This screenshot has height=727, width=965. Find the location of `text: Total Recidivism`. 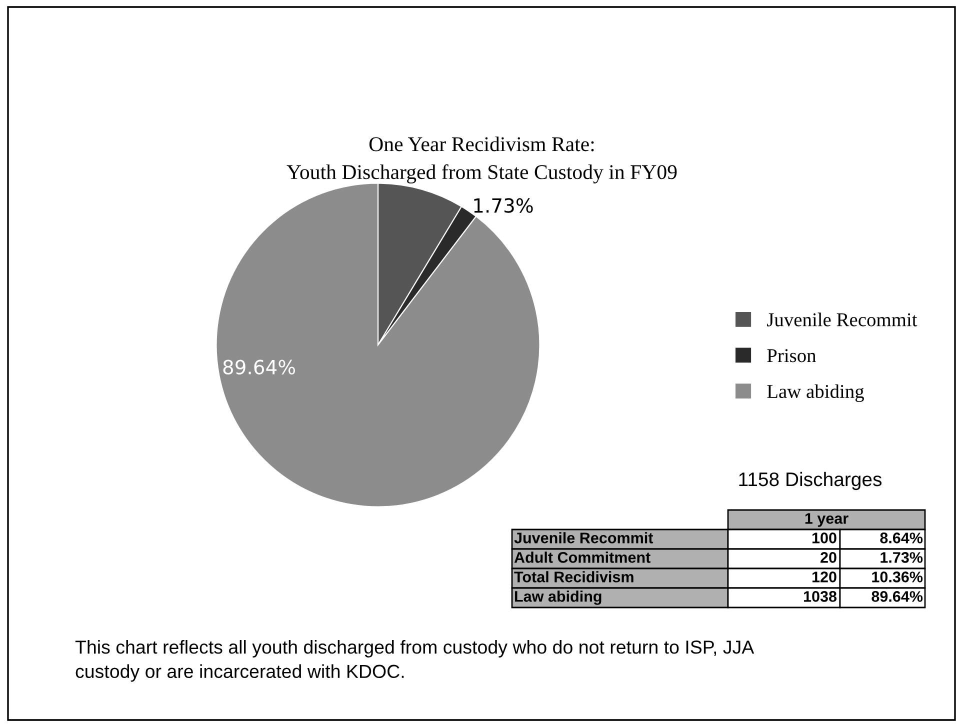

text: Total Recidivism is located at coordinates (574, 576).